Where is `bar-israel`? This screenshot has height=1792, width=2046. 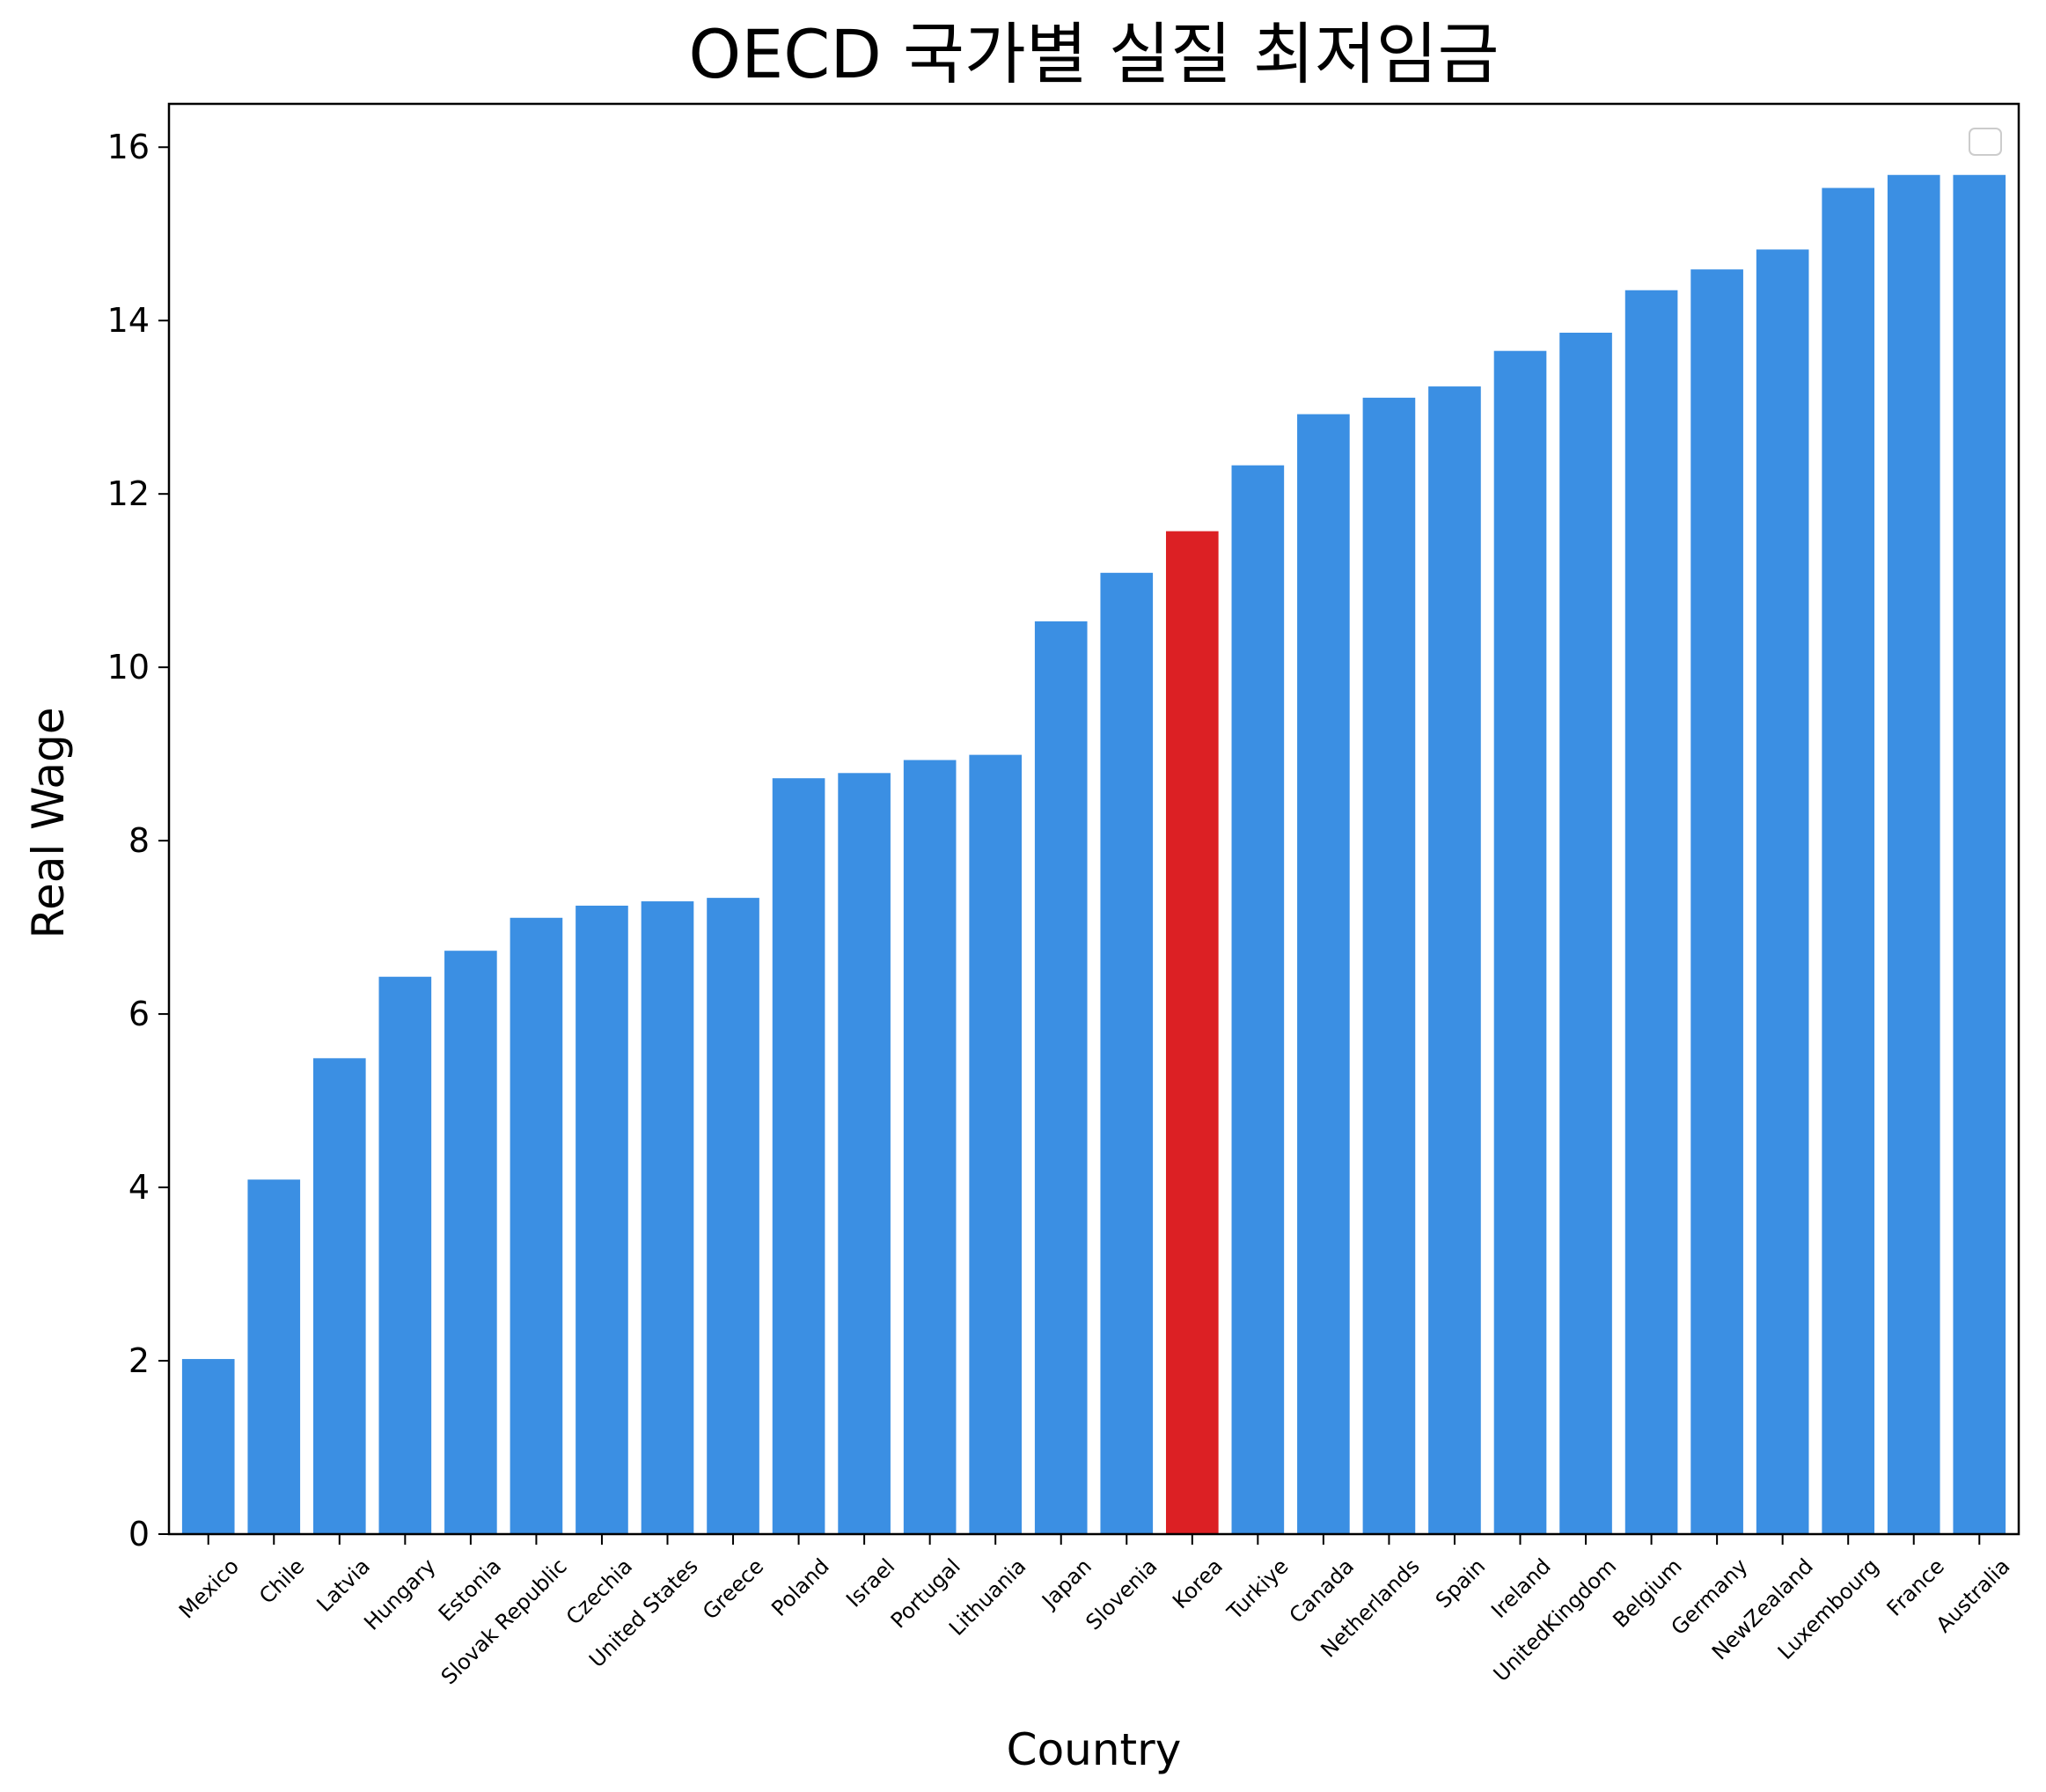 bar-israel is located at coordinates (865, 1153).